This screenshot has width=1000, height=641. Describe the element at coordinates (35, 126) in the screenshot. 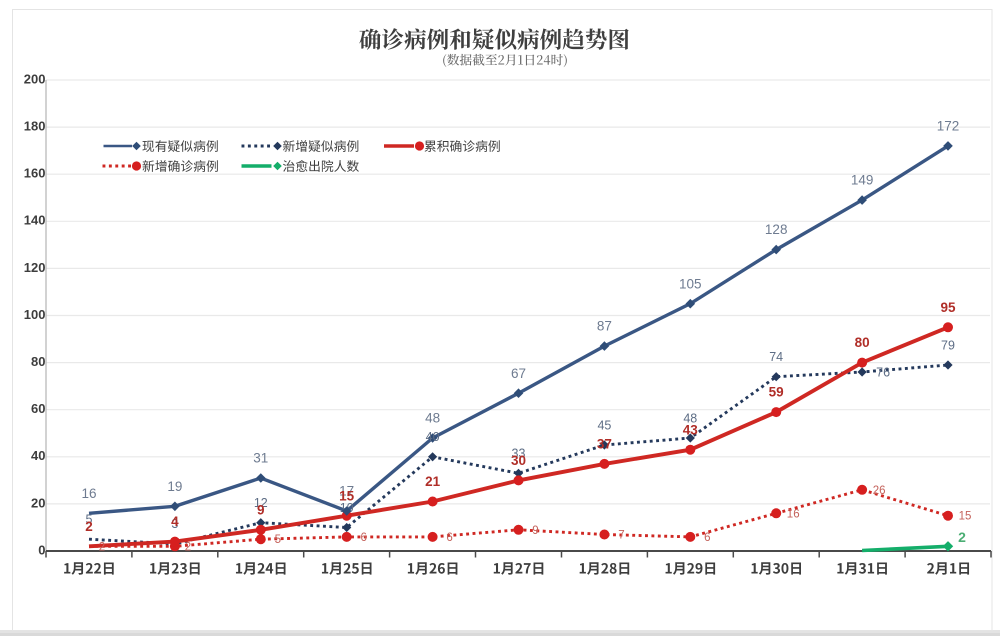

I see `svg-text: 180` at that location.